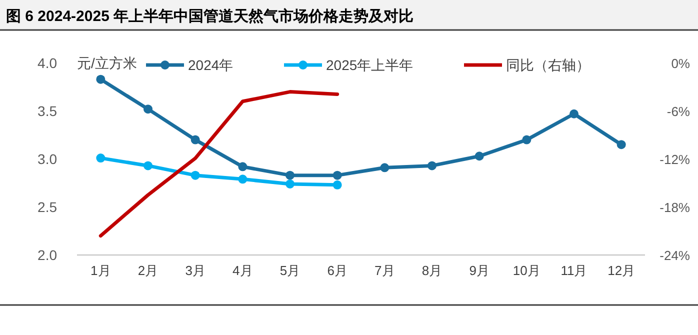  Describe the element at coordinates (678, 111) in the screenshot. I see `y2-tick-label: -6%` at that location.